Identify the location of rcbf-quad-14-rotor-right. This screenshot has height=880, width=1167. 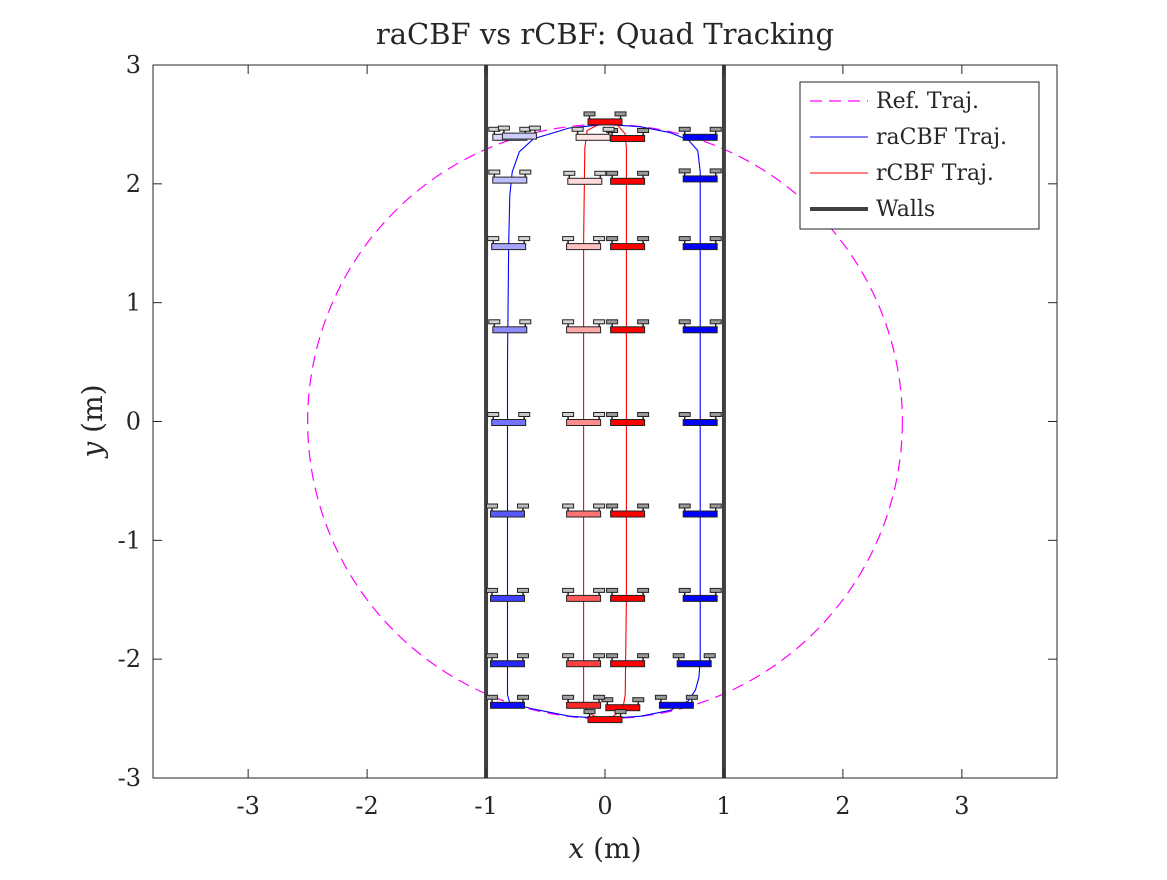
(599, 239).